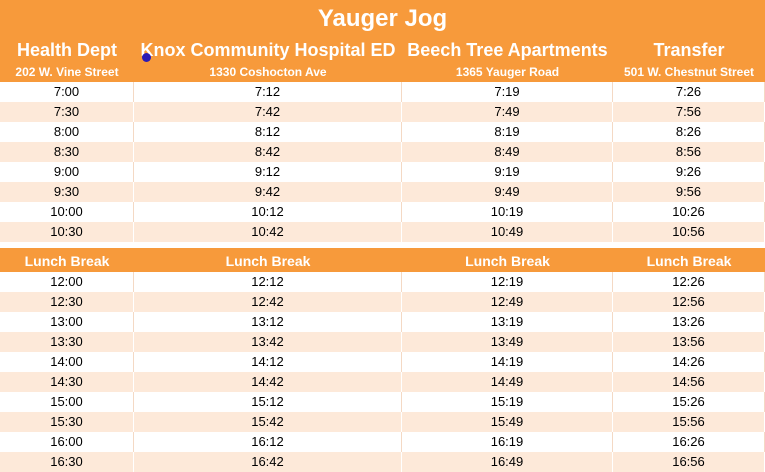 This screenshot has height=472, width=765. What do you see at coordinates (268, 212) in the screenshot?
I see `time-cell: 10:12` at bounding box center [268, 212].